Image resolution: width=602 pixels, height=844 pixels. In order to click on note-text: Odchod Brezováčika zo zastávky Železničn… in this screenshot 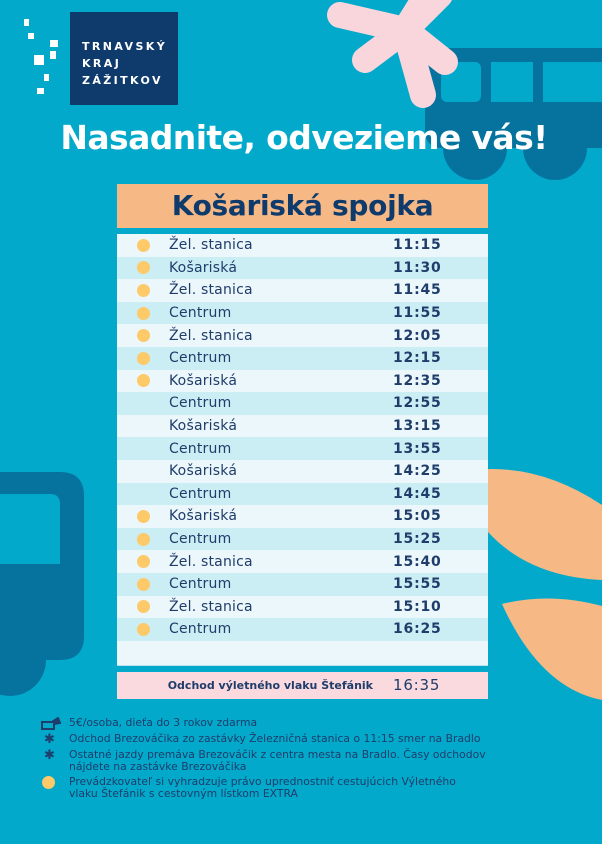, I will do `click(275, 739)`.